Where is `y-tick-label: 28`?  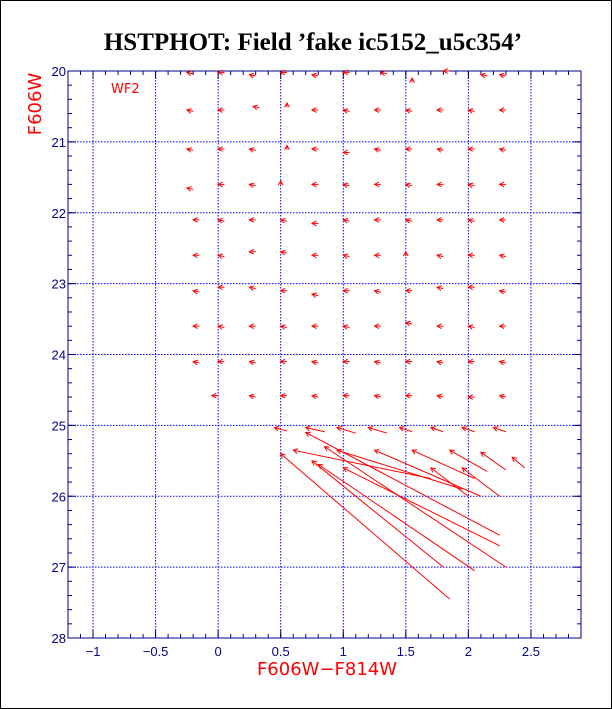
y-tick-label: 28 is located at coordinates (59, 638).